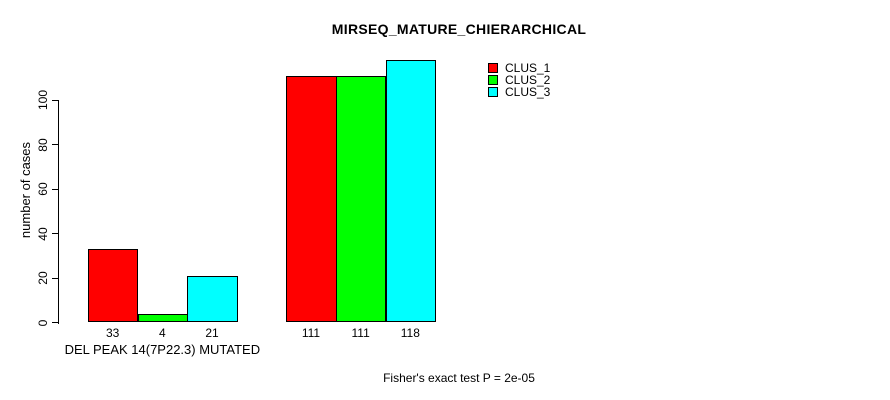 The width and height of the screenshot is (890, 400). What do you see at coordinates (528, 92) in the screenshot?
I see `legend-item-label: CLUS_3` at bounding box center [528, 92].